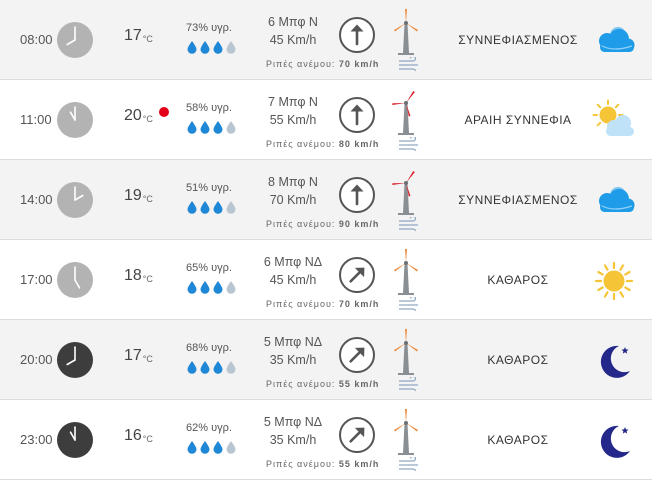  Describe the element at coordinates (359, 144) in the screenshot. I see `wind-gusts-value: 80 km/h` at that location.